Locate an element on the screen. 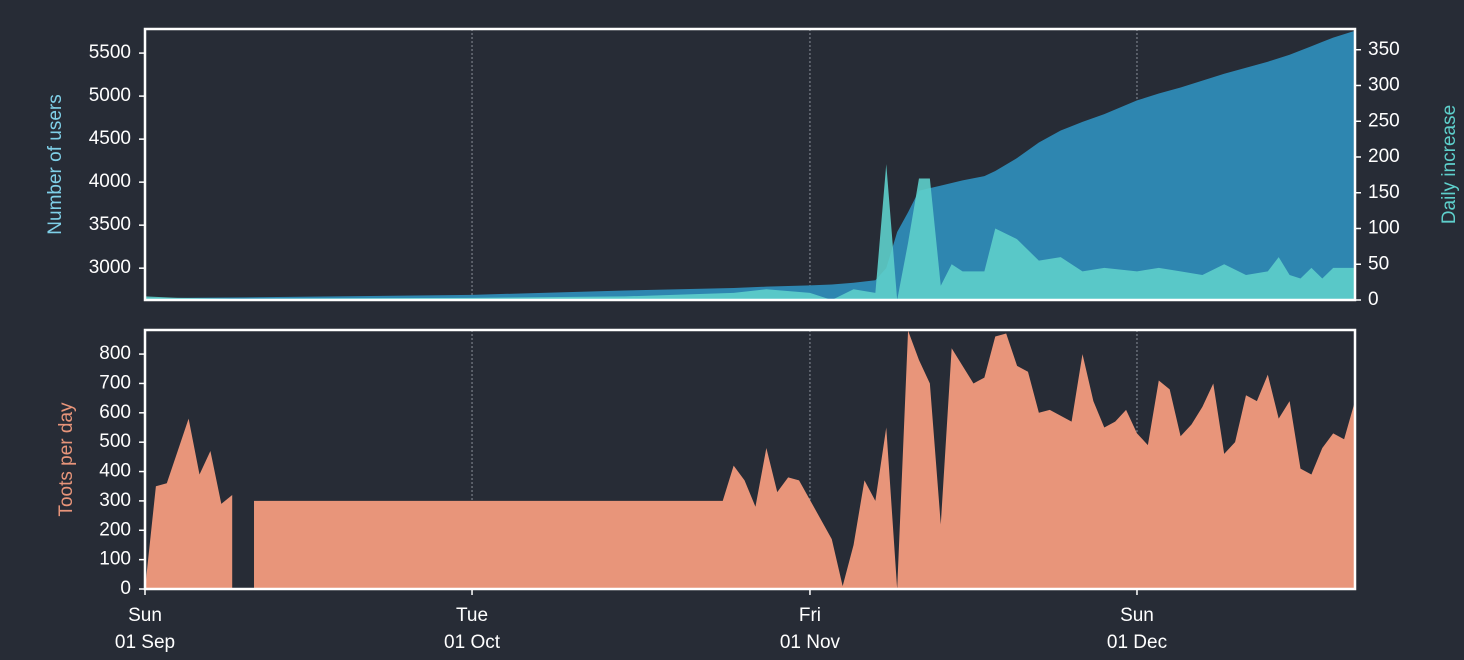 The height and width of the screenshot is (660, 1464). x-tick-label: Fri is located at coordinates (810, 615).